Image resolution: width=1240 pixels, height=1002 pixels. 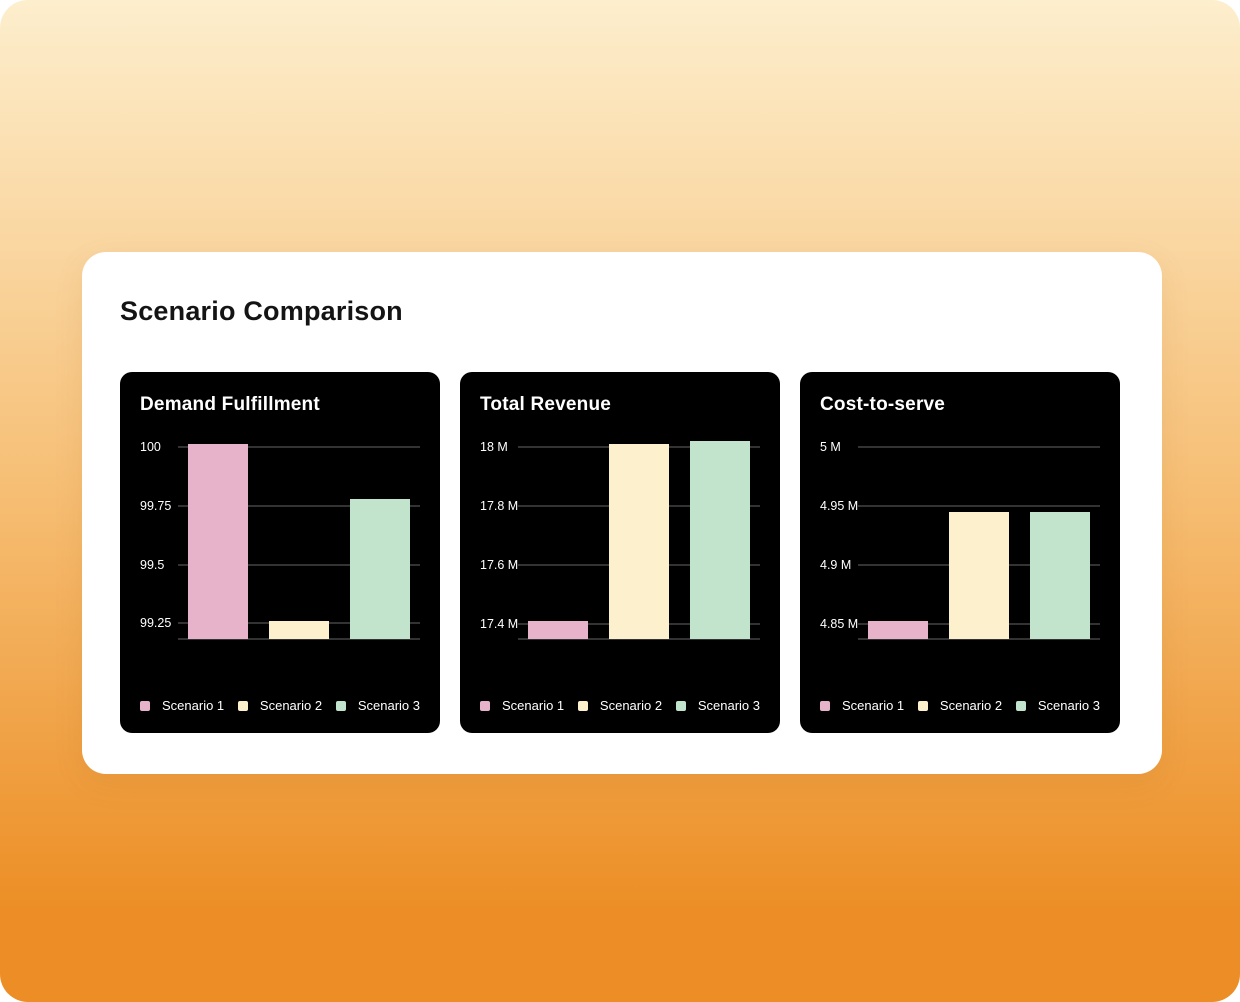 What do you see at coordinates (152, 564) in the screenshot?
I see `y-tick-label: 99.5` at bounding box center [152, 564].